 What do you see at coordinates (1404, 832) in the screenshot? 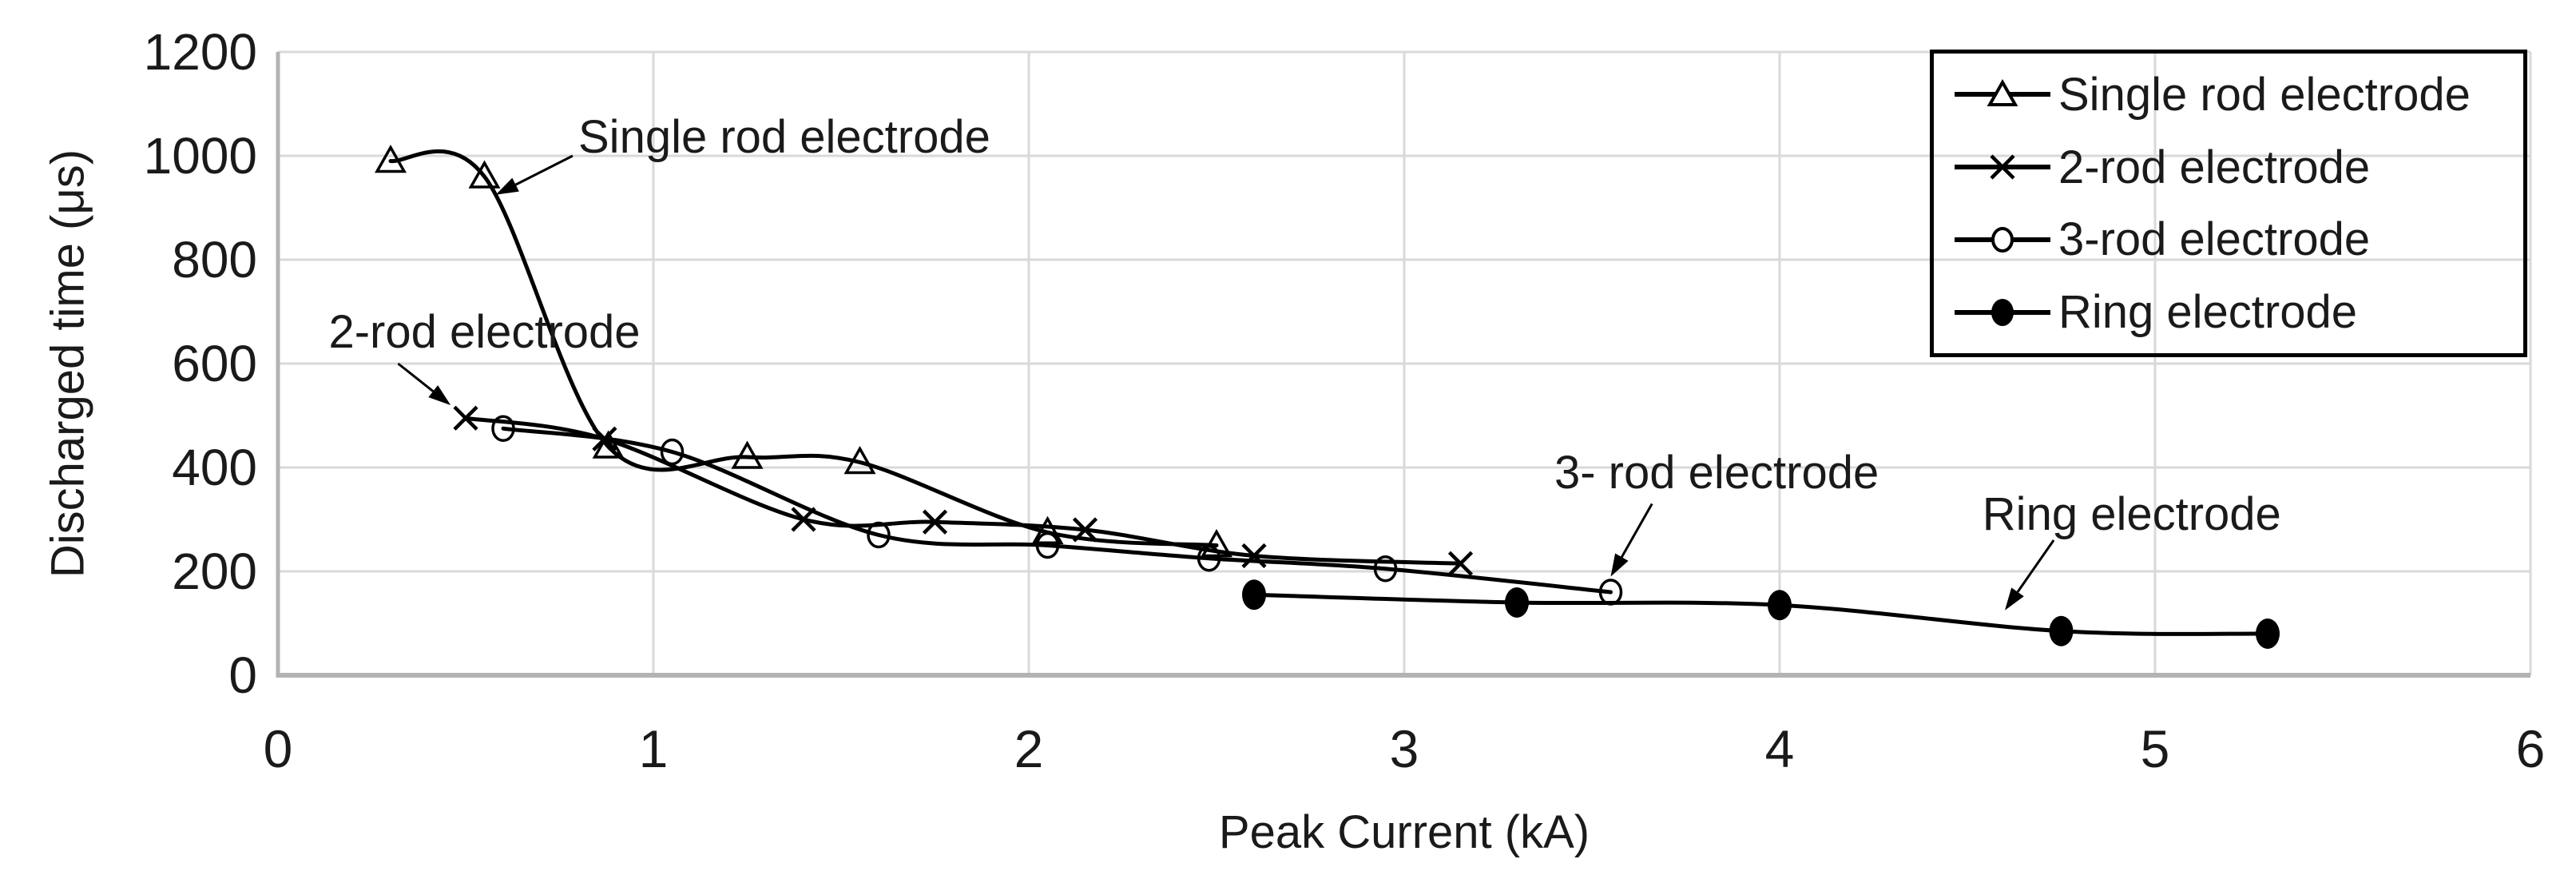
I see `x-axis-title: Peak Current (kA)` at bounding box center [1404, 832].